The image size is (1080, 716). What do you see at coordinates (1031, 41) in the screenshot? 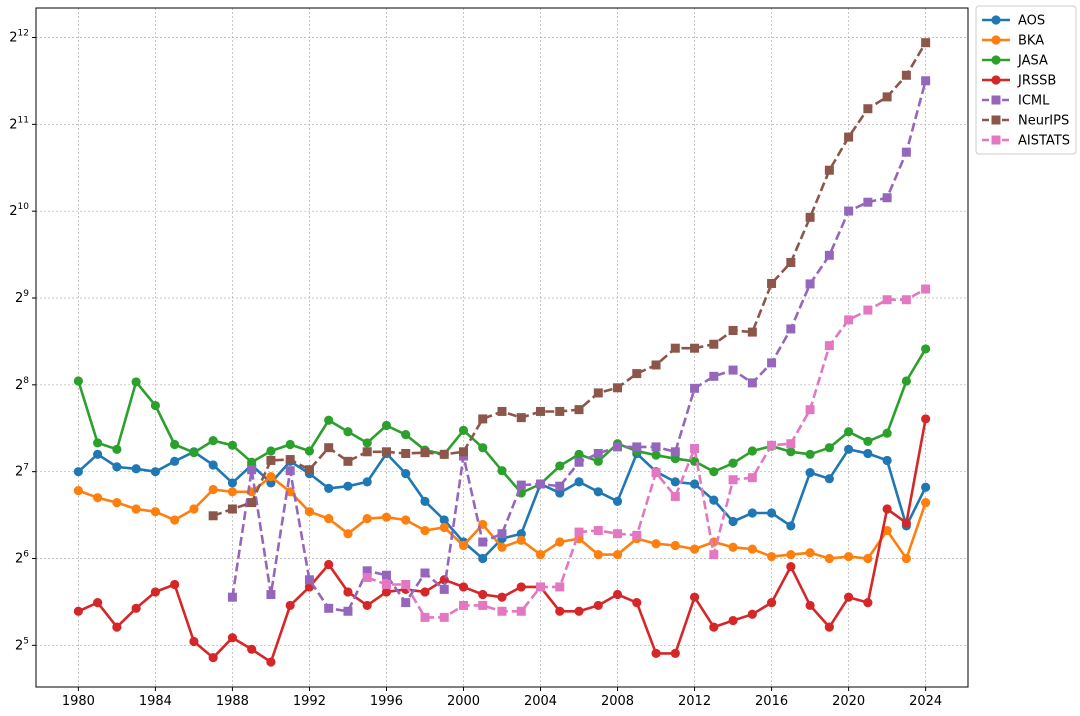
I see `legend-label: BKA` at bounding box center [1031, 41].